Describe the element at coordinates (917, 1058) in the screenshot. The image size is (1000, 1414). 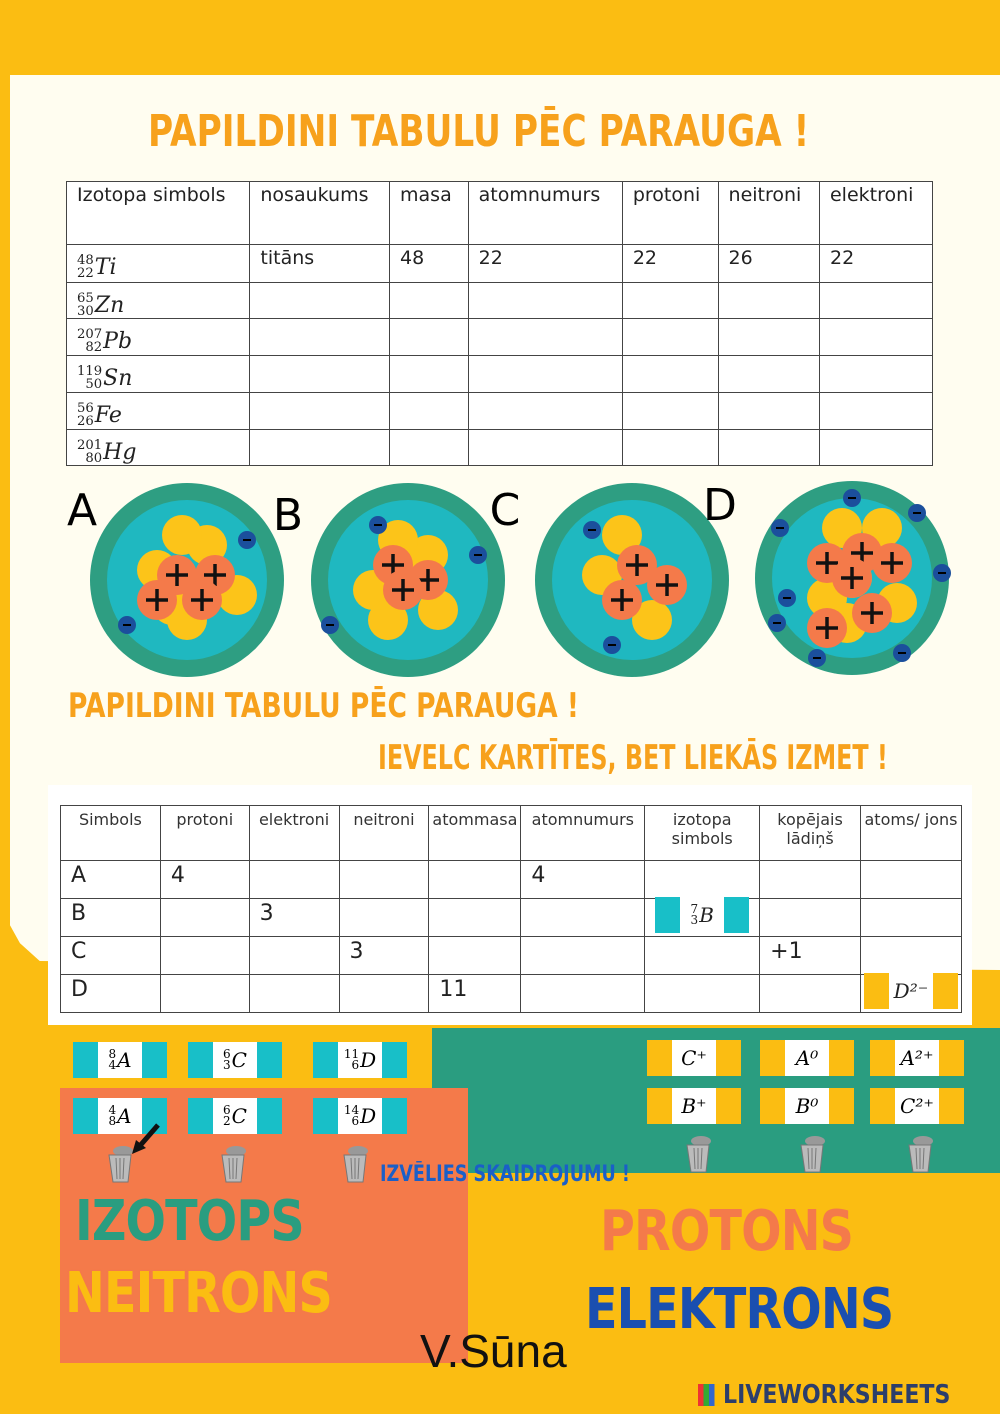
I see `ion-card: A²⁺` at that location.